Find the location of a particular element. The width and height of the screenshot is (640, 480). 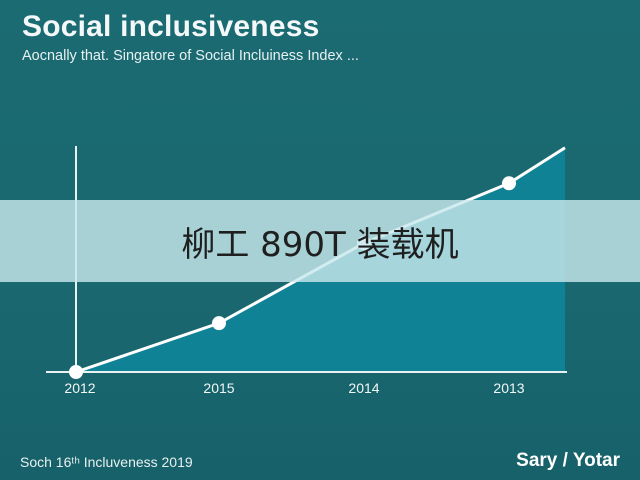

data-point-2013 is located at coordinates (509, 183).